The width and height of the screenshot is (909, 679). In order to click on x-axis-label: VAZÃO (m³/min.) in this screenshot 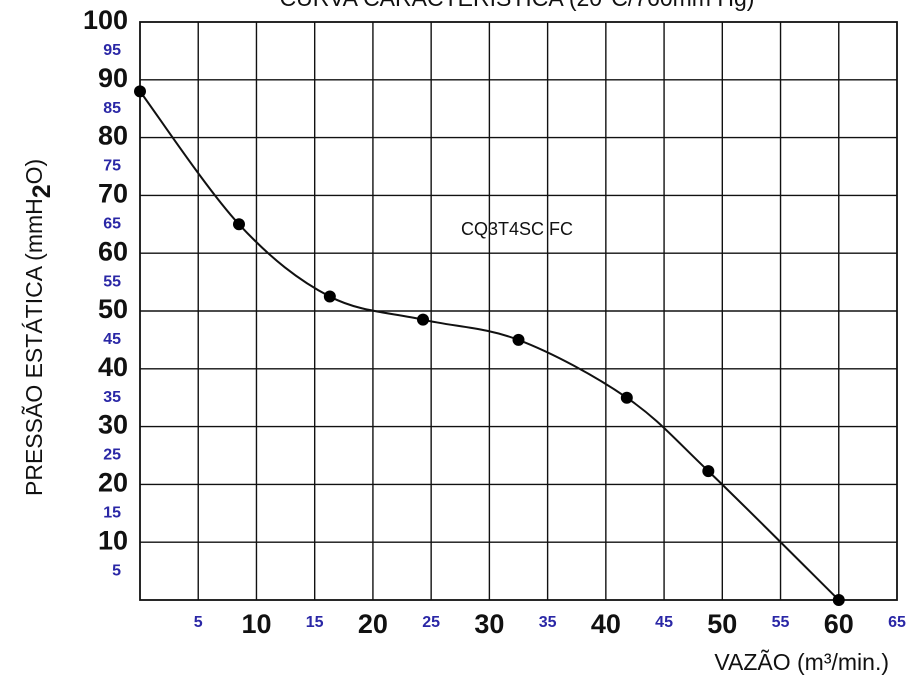, I will do `click(801, 662)`.